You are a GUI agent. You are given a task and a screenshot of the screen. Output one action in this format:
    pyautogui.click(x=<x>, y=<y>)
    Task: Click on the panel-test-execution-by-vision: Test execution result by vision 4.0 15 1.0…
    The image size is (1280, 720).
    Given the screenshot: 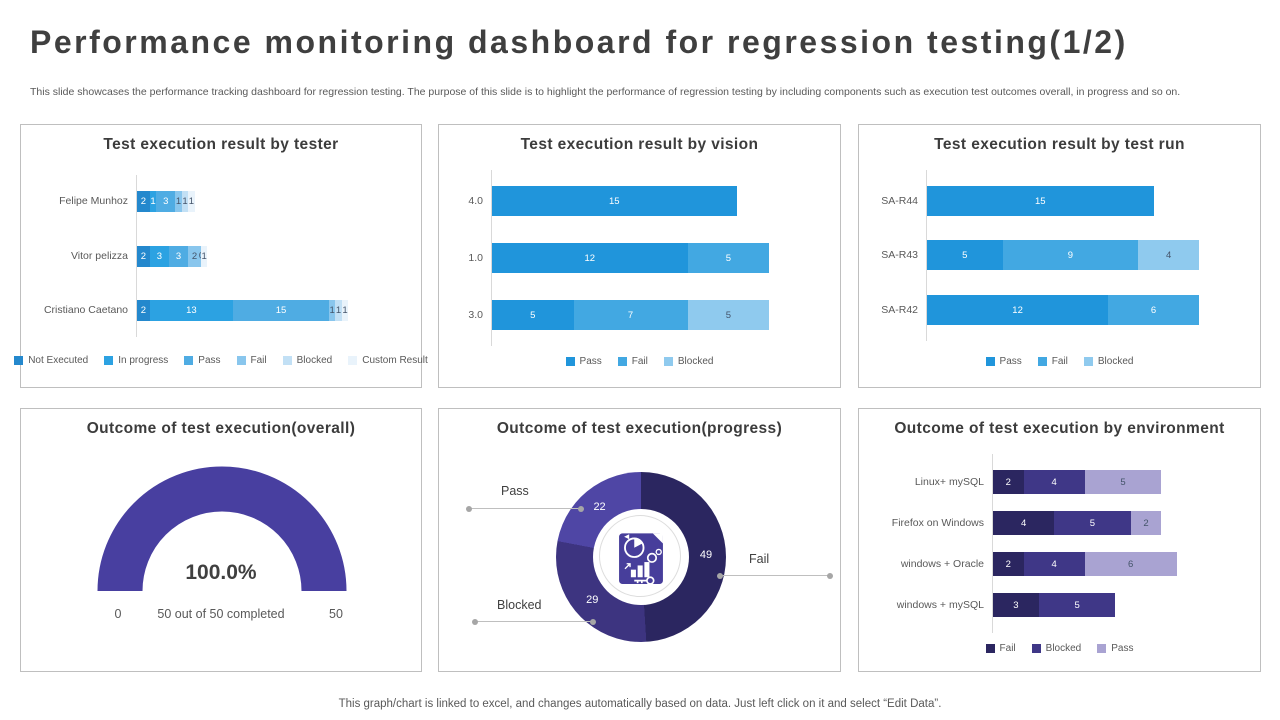 What is the action you would take?
    pyautogui.click(x=639, y=256)
    